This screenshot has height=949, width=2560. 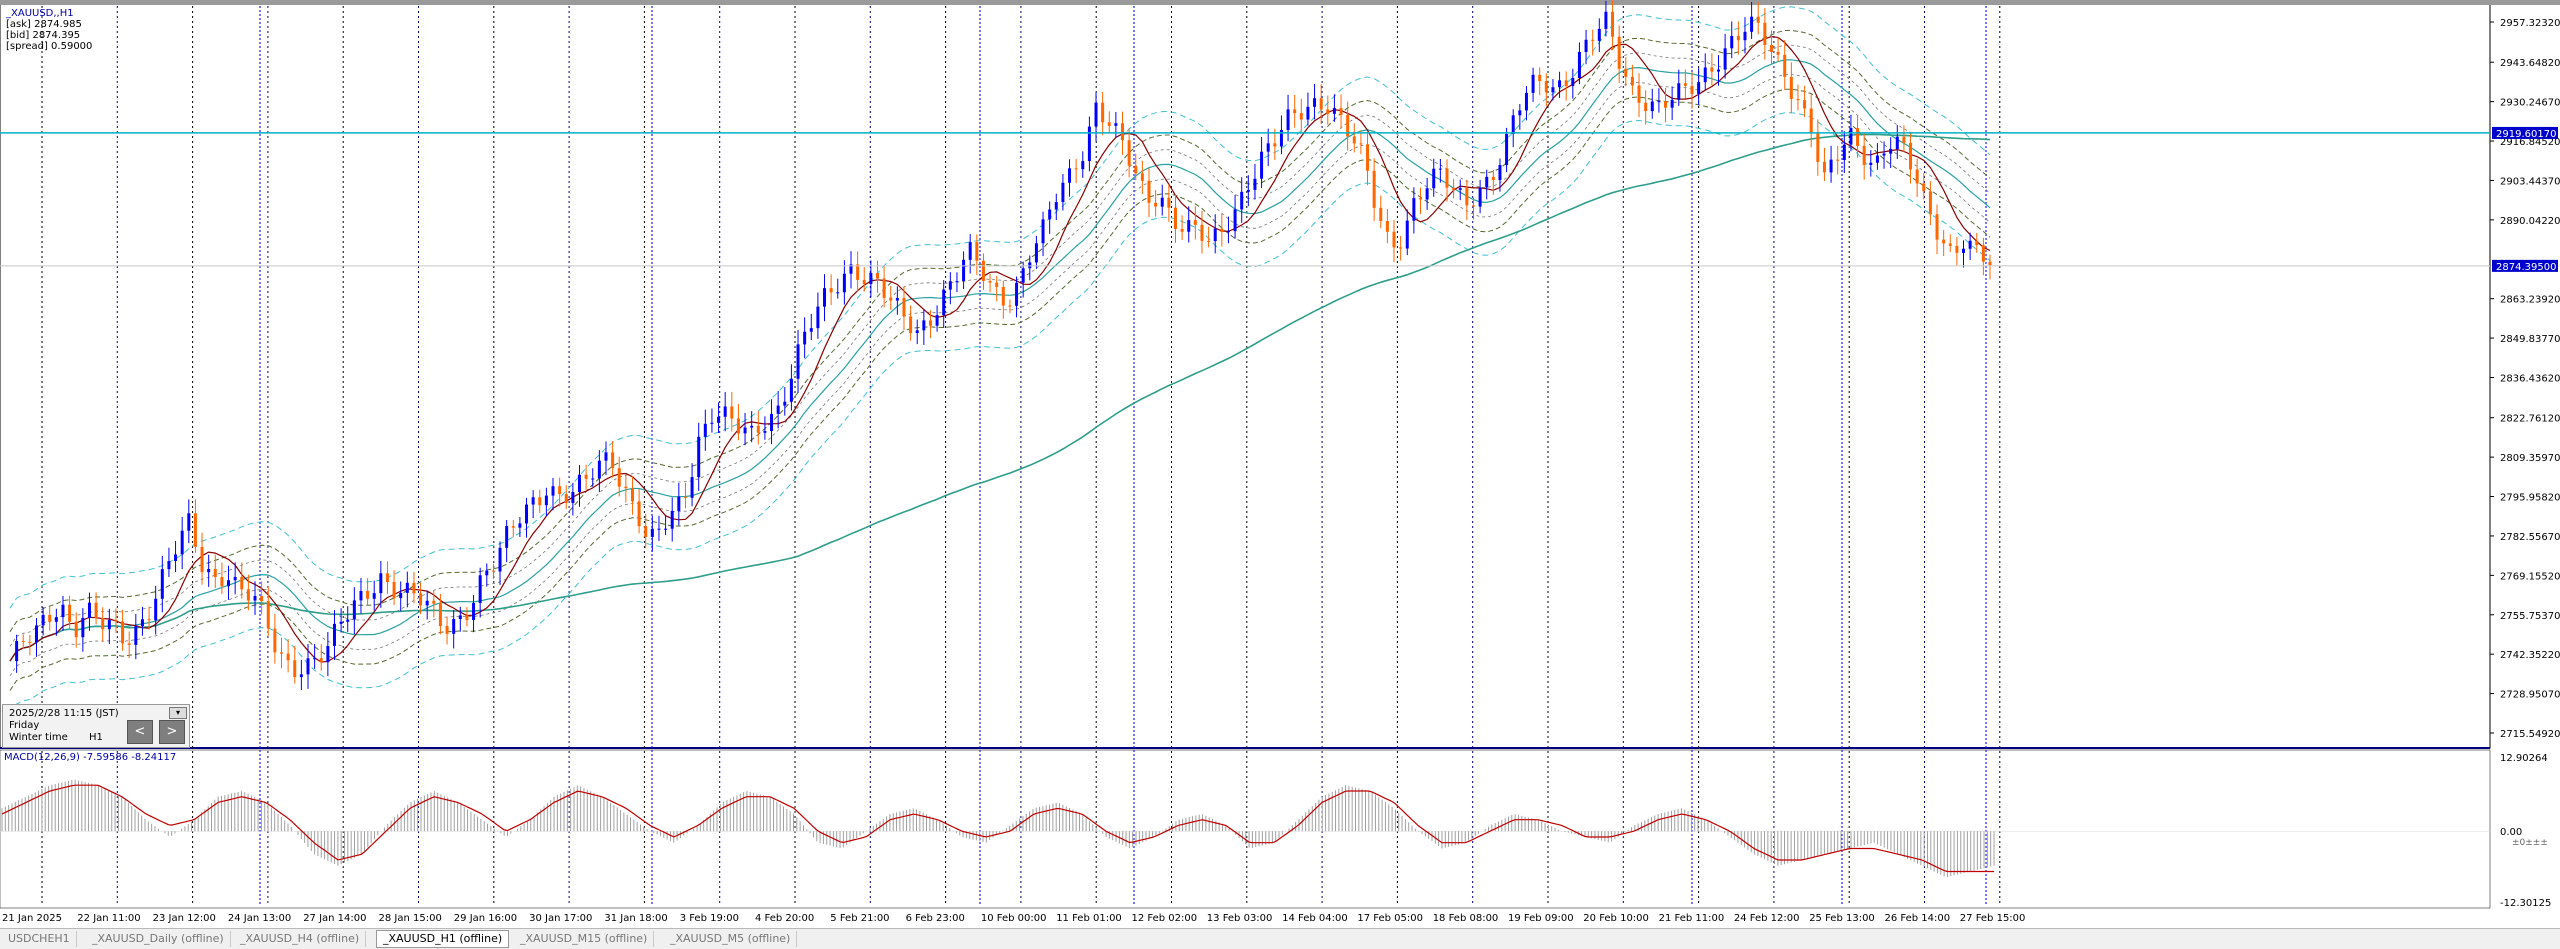 What do you see at coordinates (39, 939) in the screenshot?
I see `tab-usdcheh1: USDCHEH1` at bounding box center [39, 939].